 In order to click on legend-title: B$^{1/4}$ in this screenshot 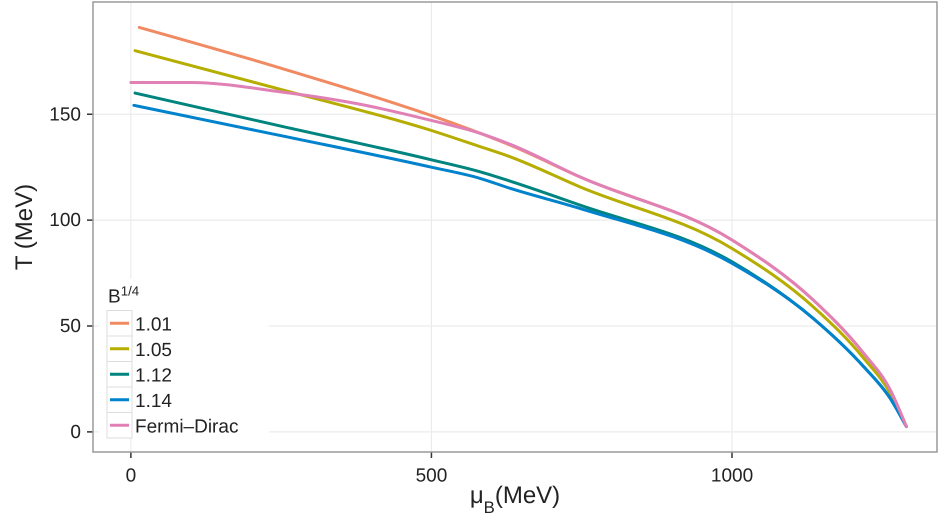, I will do `click(124, 295)`.